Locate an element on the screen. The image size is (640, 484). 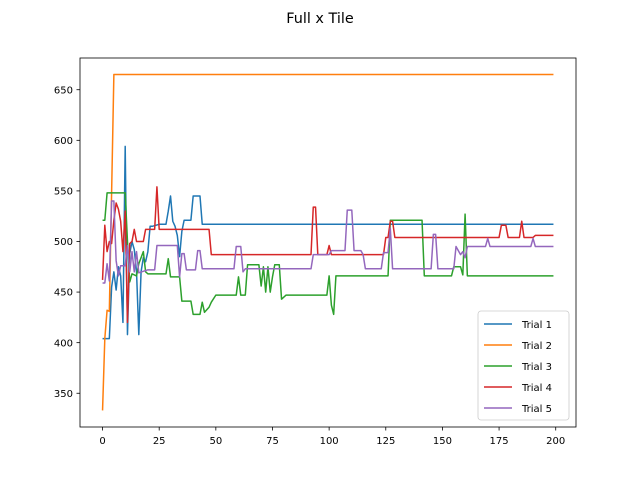
legend-box is located at coordinates (523, 365).